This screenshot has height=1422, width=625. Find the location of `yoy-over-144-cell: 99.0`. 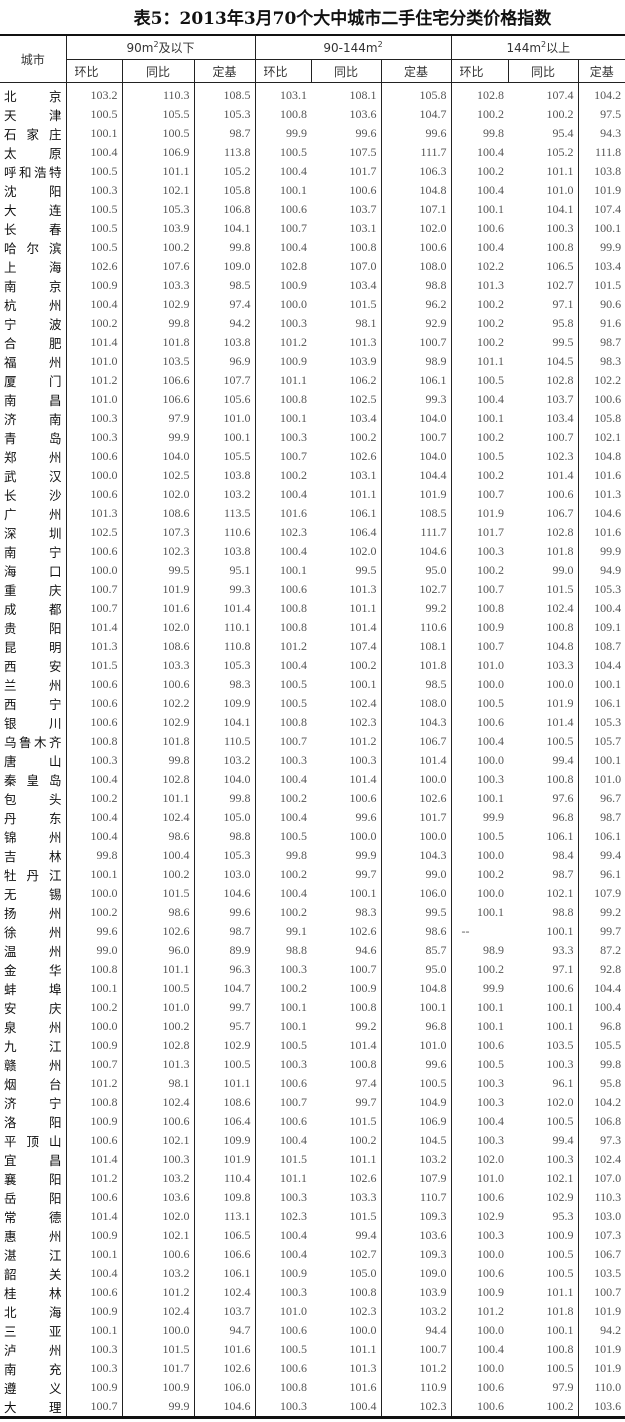

yoy-over-144-cell: 99.0 is located at coordinates (563, 570).